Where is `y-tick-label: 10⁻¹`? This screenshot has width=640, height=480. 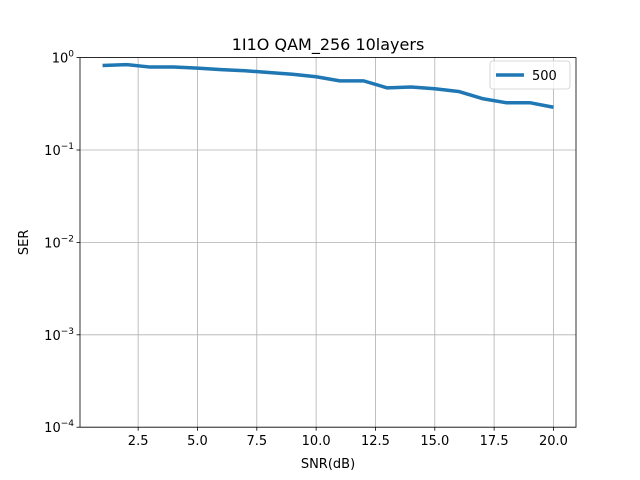 y-tick-label: 10⁻¹ is located at coordinates (59, 150).